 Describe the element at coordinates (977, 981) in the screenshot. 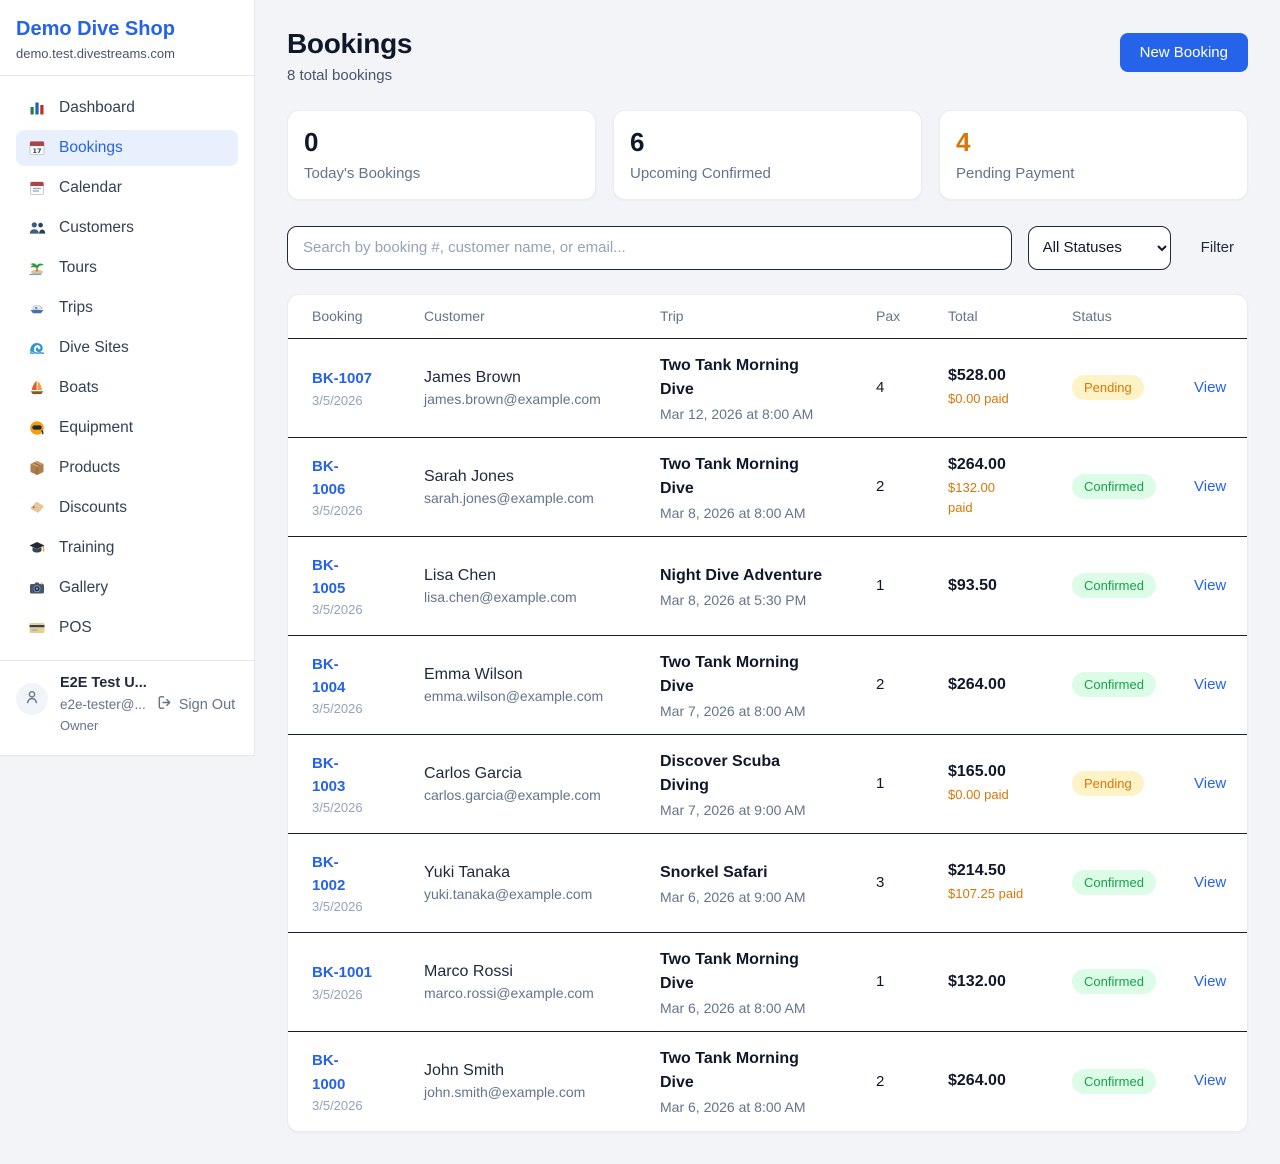

I see `total-value: $132.00` at that location.